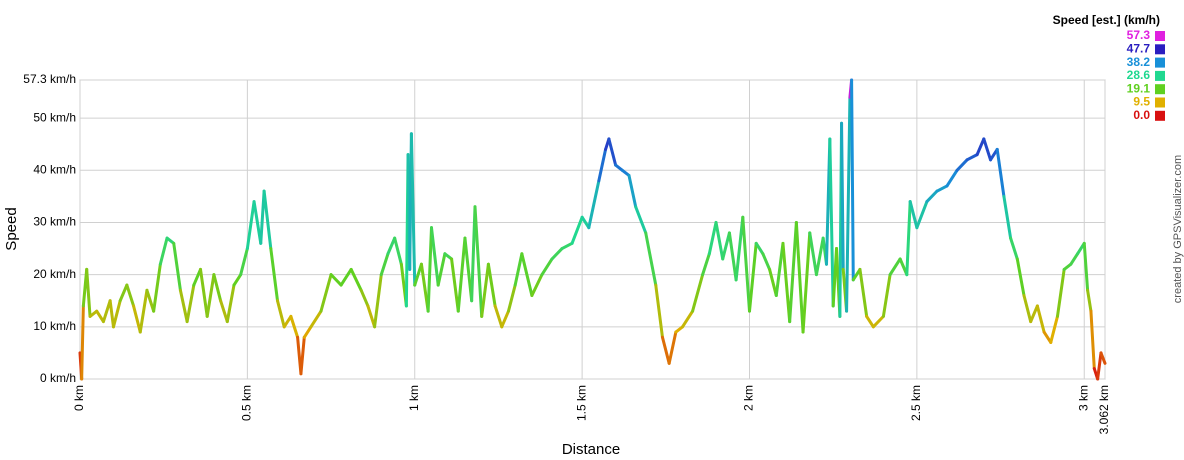 The height and width of the screenshot is (460, 1184). I want to click on legend-label: 38.2, so click(1139, 62).